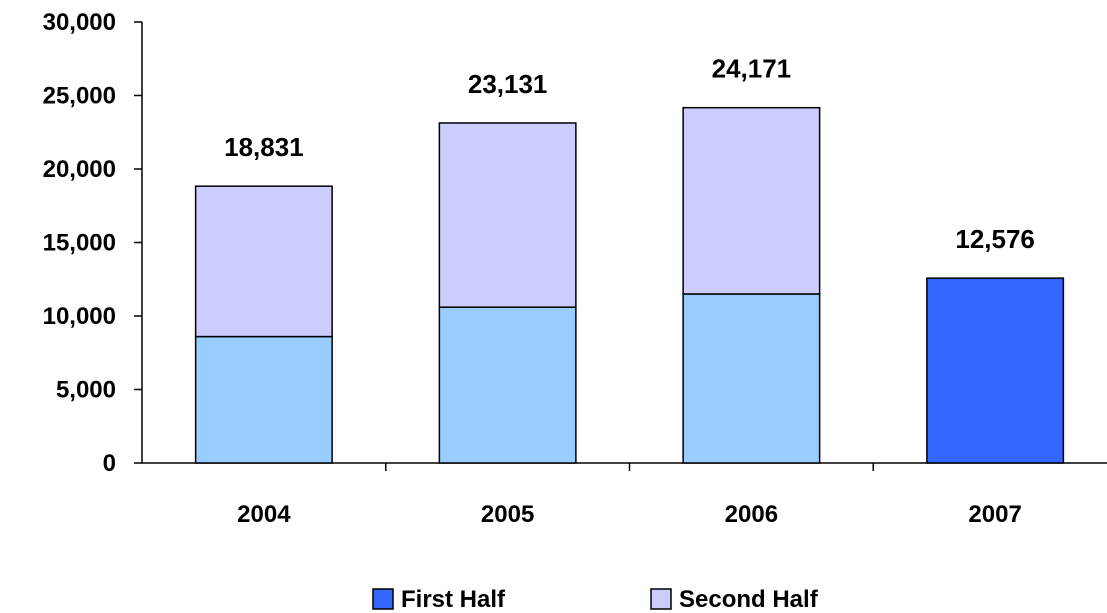  What do you see at coordinates (994, 514) in the screenshot?
I see `x-tick-label-2007: 2007` at bounding box center [994, 514].